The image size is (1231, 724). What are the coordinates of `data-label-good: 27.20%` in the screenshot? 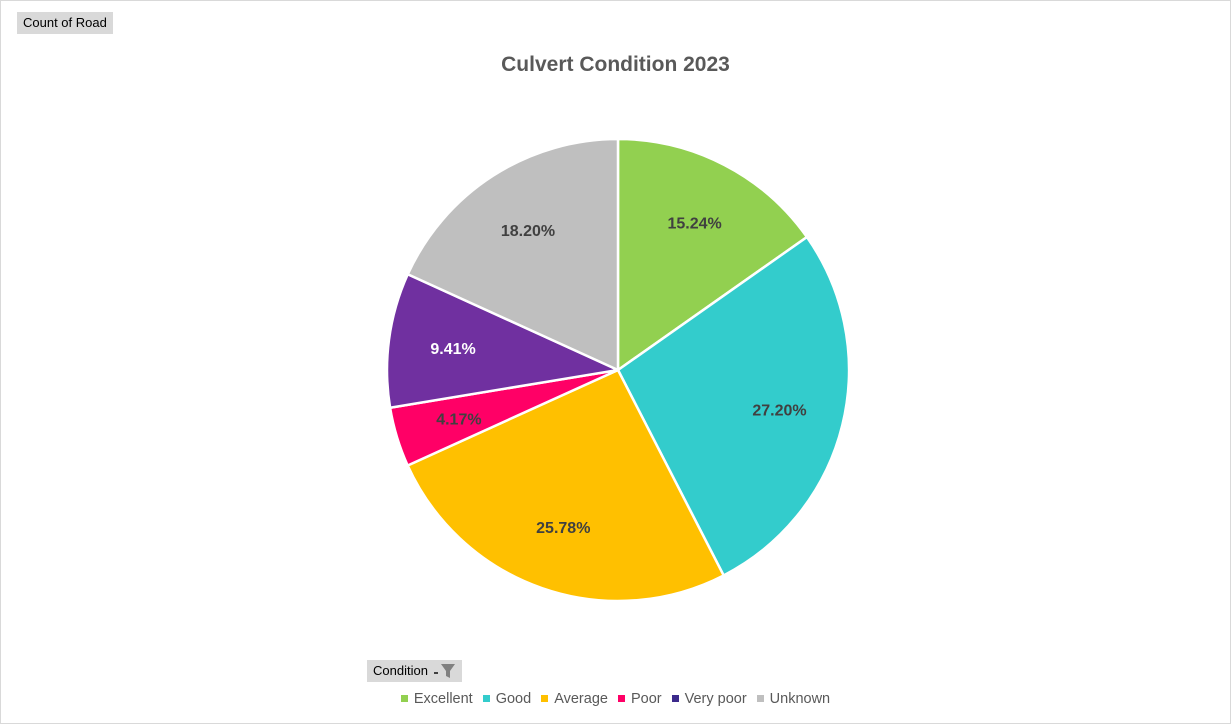 It's located at (779, 411).